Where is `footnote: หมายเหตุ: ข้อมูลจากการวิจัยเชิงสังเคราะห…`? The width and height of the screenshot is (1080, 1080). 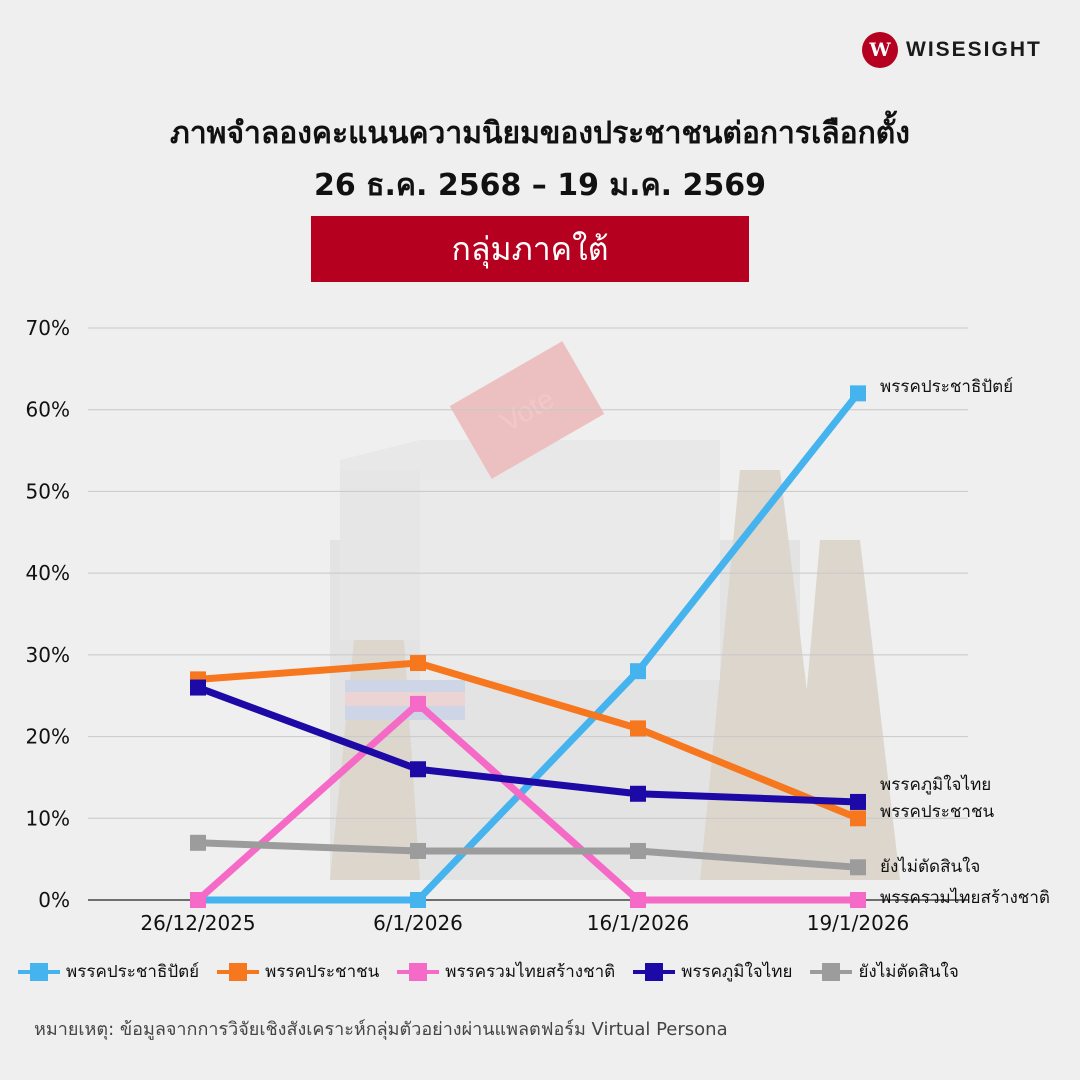
footnote: หมายเหตุ: ข้อมูลจากการวิจัยเชิงสังเคราะห… is located at coordinates (381, 1029).